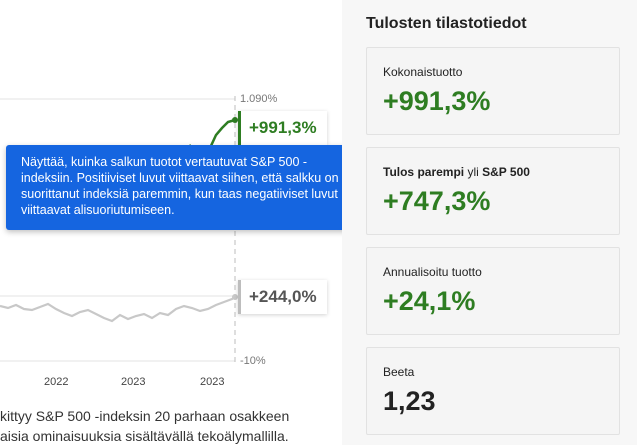  Describe the element at coordinates (282, 297) in the screenshot. I see `index-value-badge: +244,0%` at that location.